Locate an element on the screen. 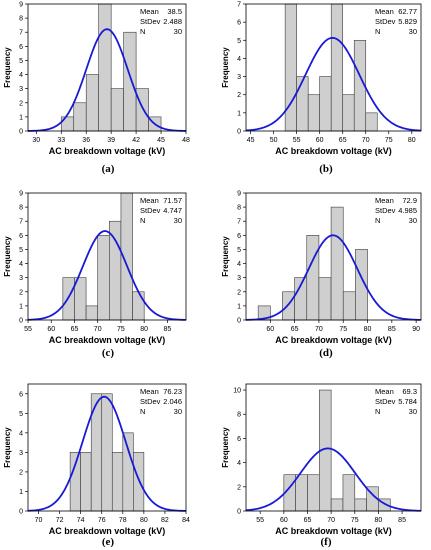  x-tick-label: 50 is located at coordinates (274, 140).